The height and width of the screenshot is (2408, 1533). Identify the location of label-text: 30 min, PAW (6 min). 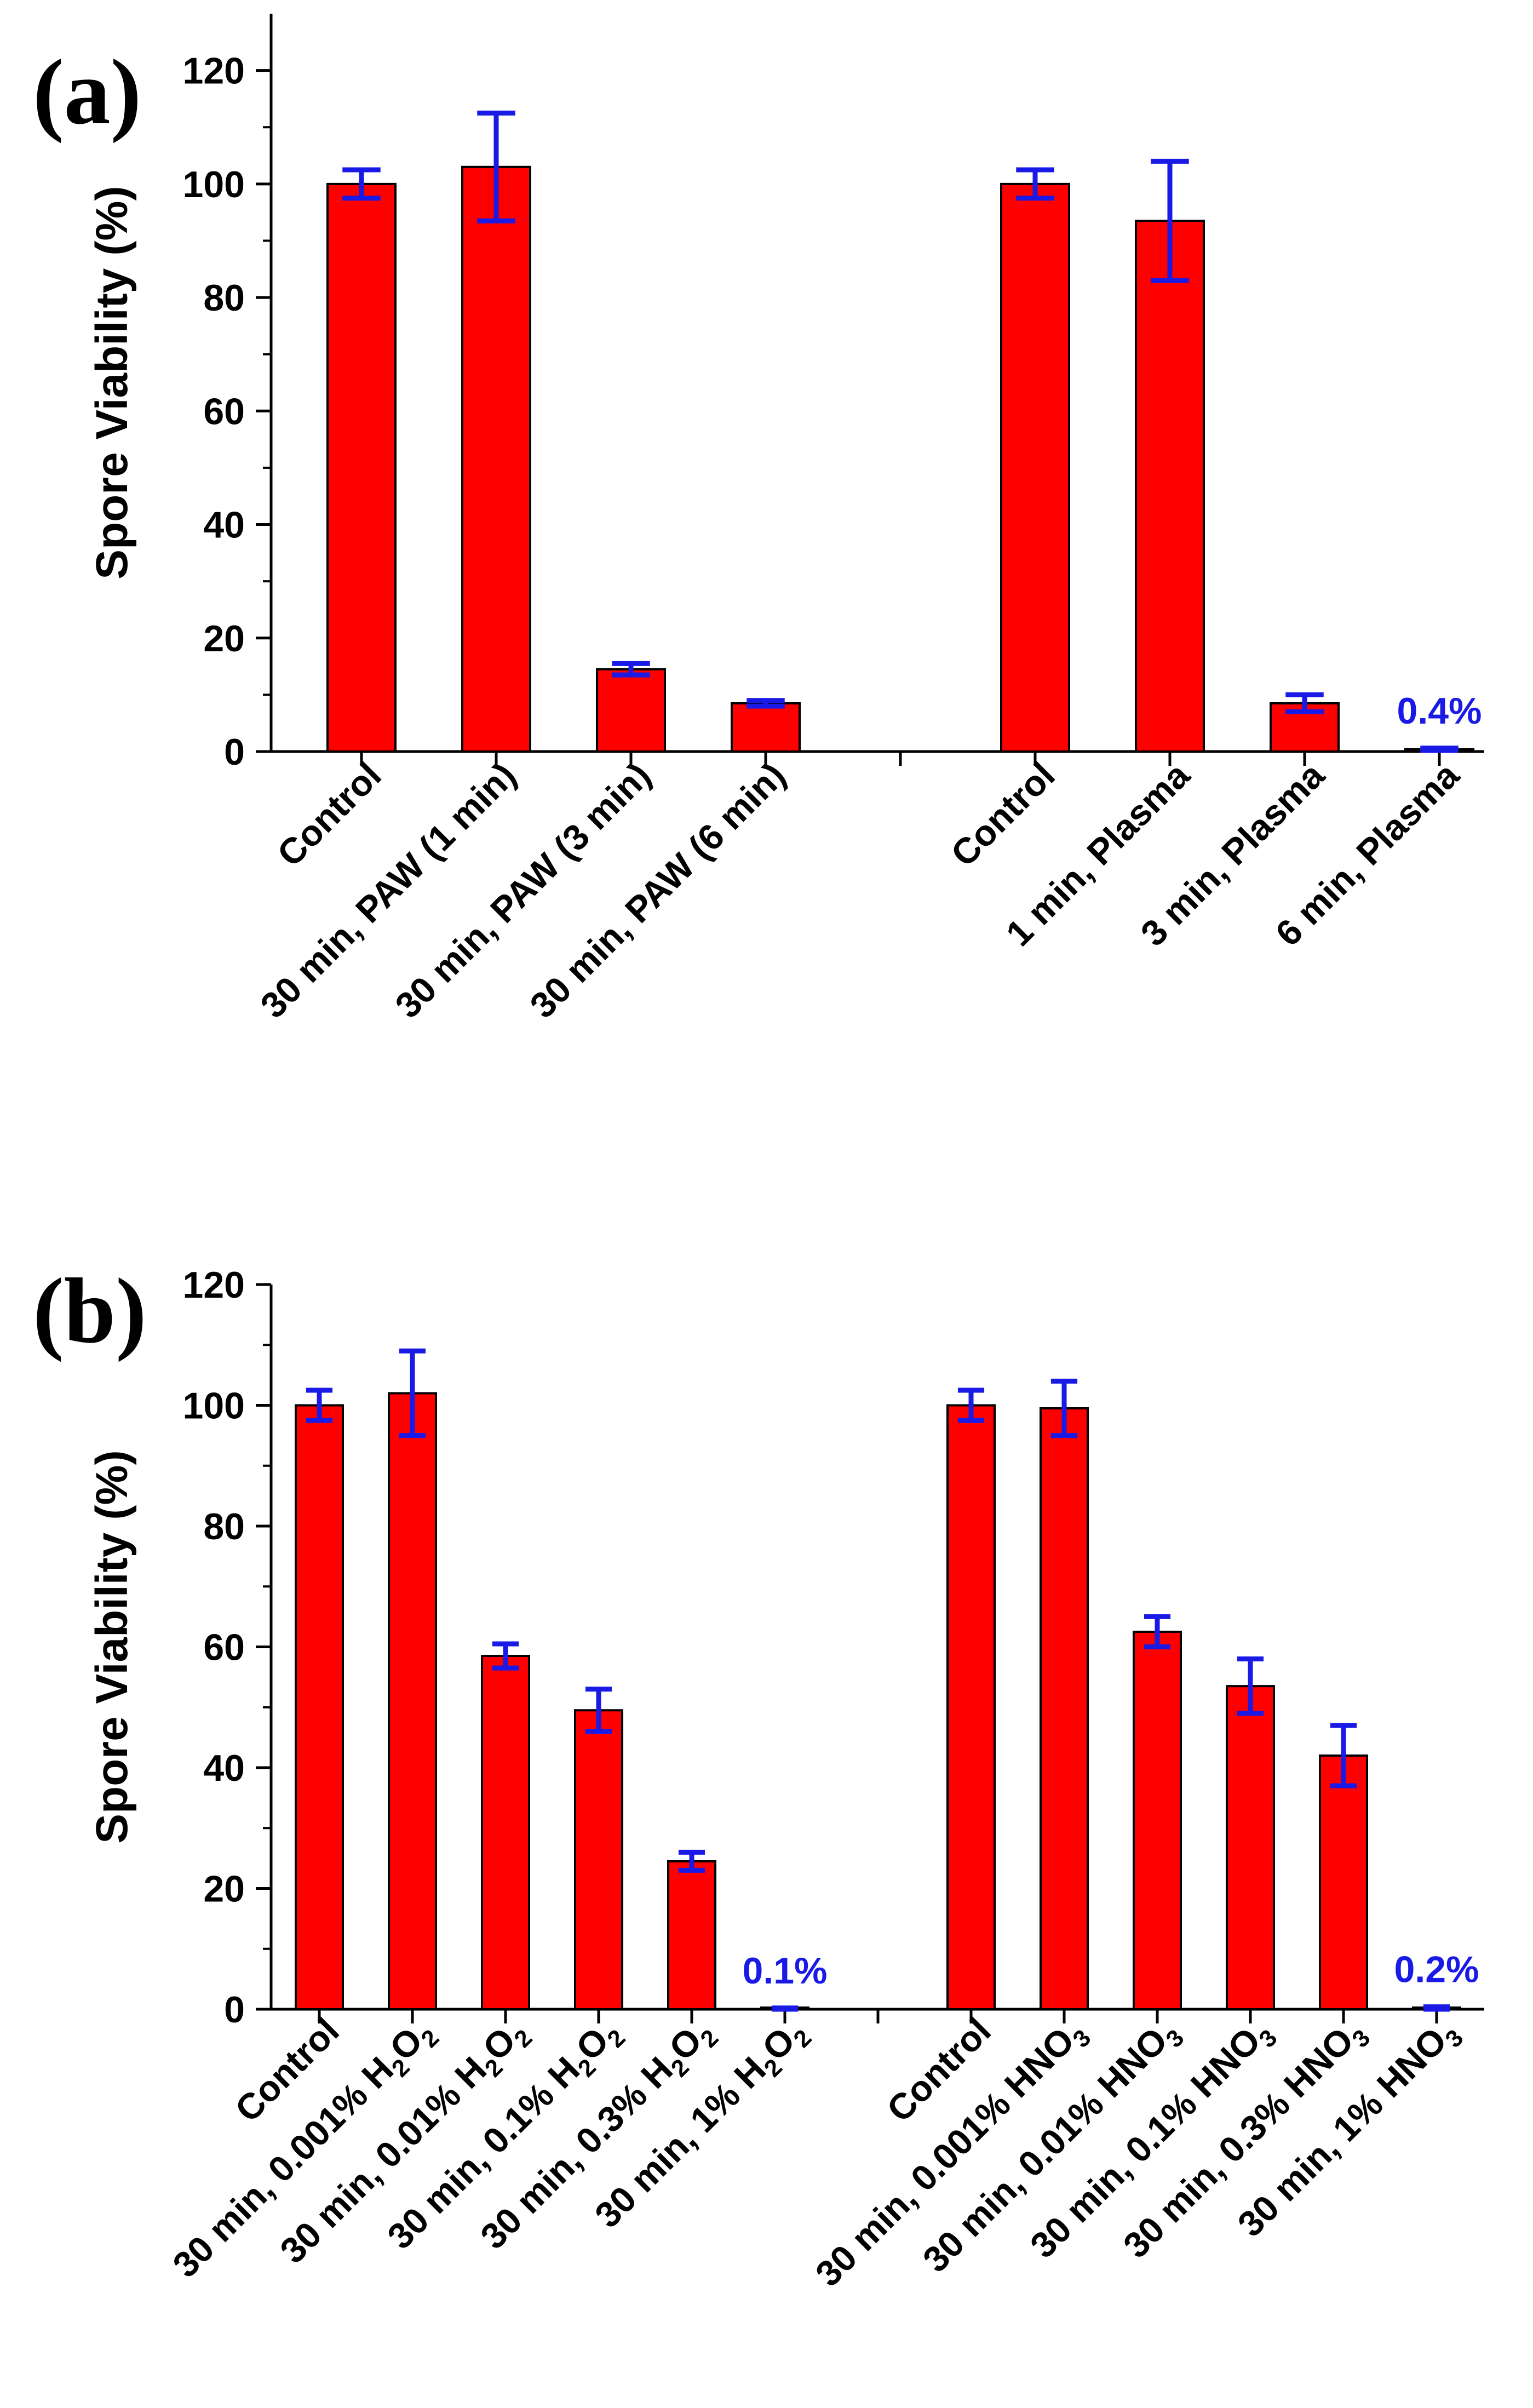
(657, 890).